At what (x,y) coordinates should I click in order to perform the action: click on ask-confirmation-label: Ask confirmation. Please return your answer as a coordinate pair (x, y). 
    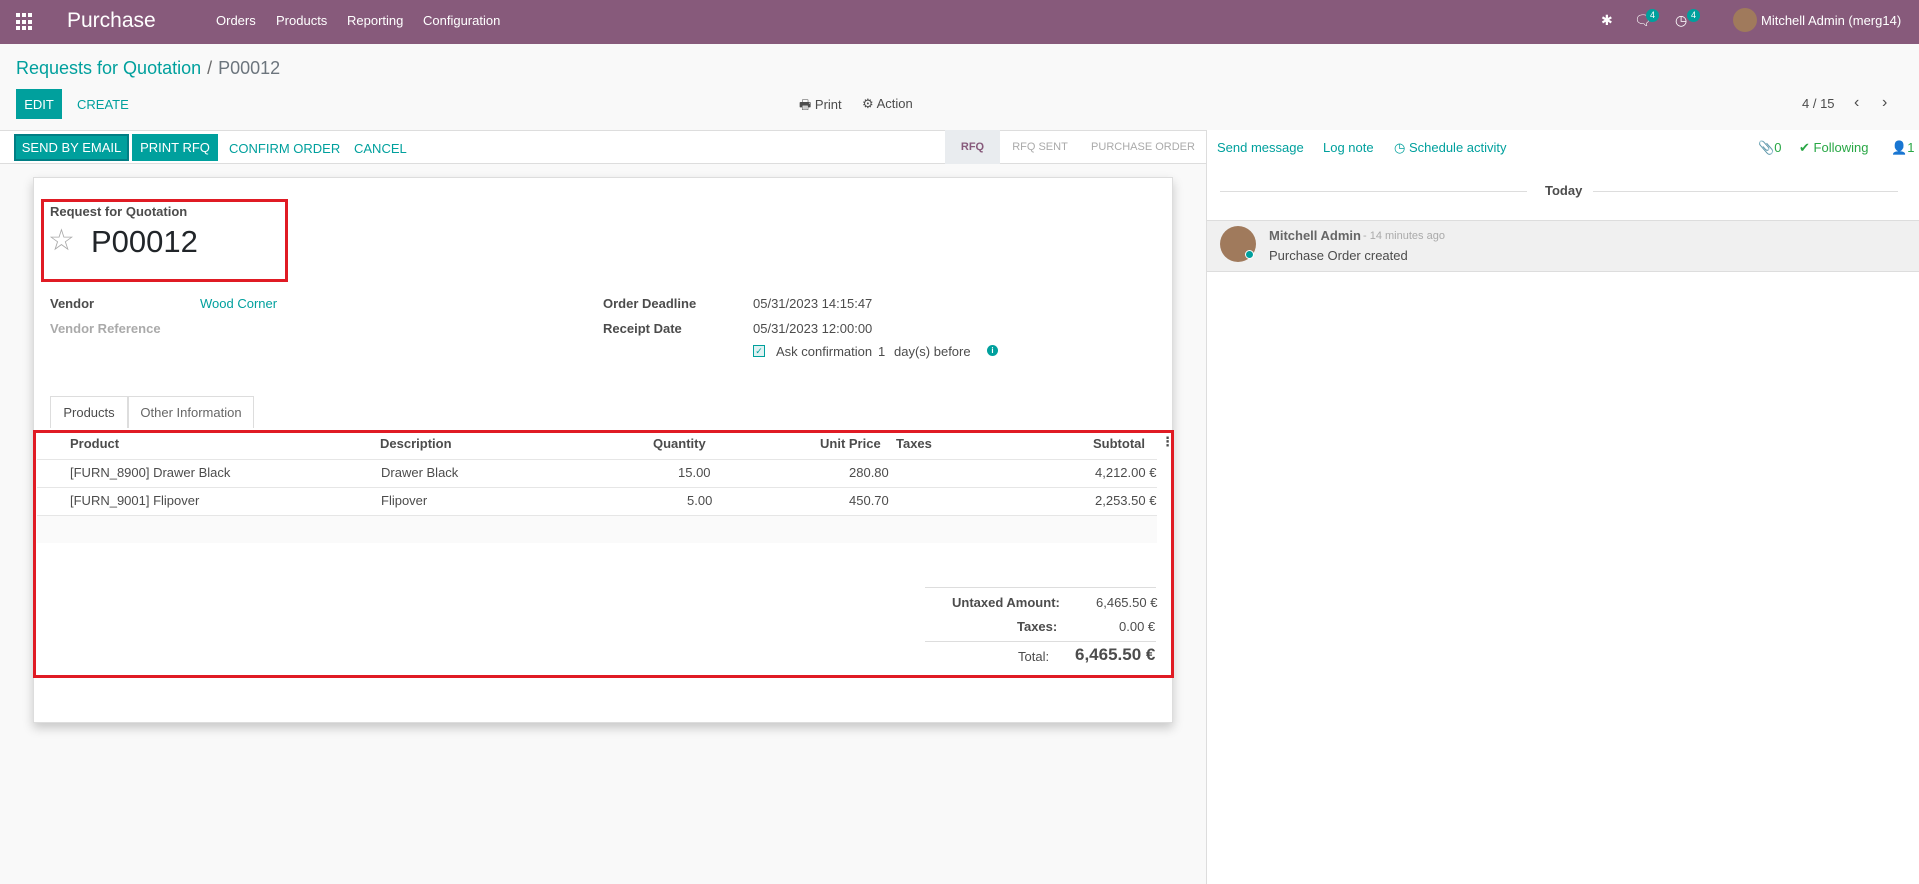
    Looking at the image, I should click on (824, 351).